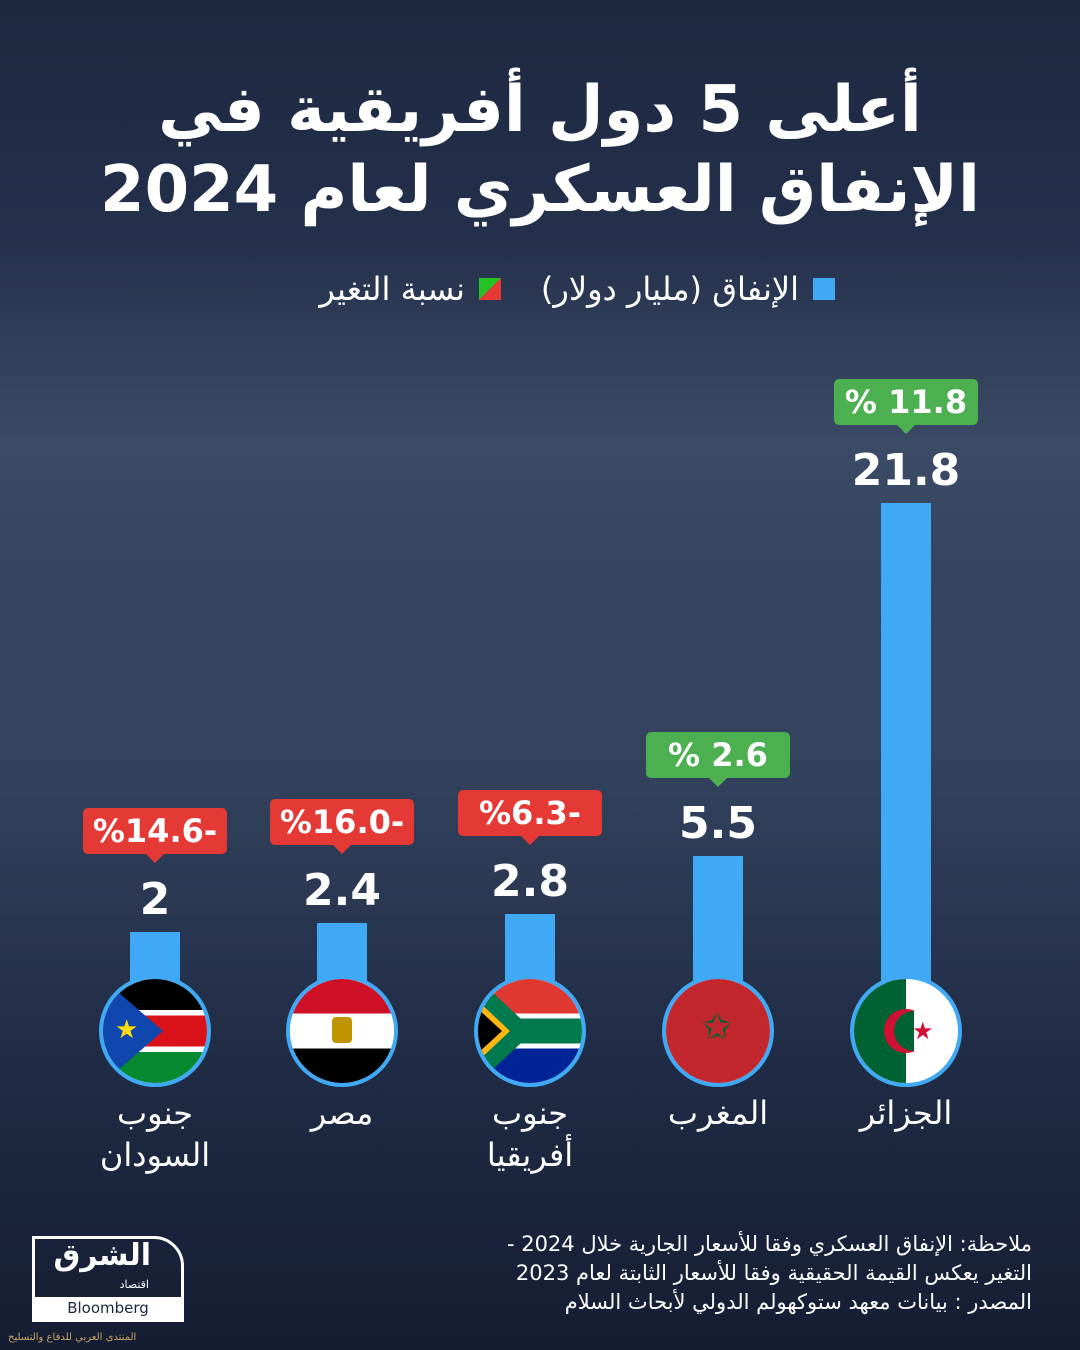 The image size is (1080, 1350). Describe the element at coordinates (718, 759) in the screenshot. I see `change-badge: % 2.6` at that location.